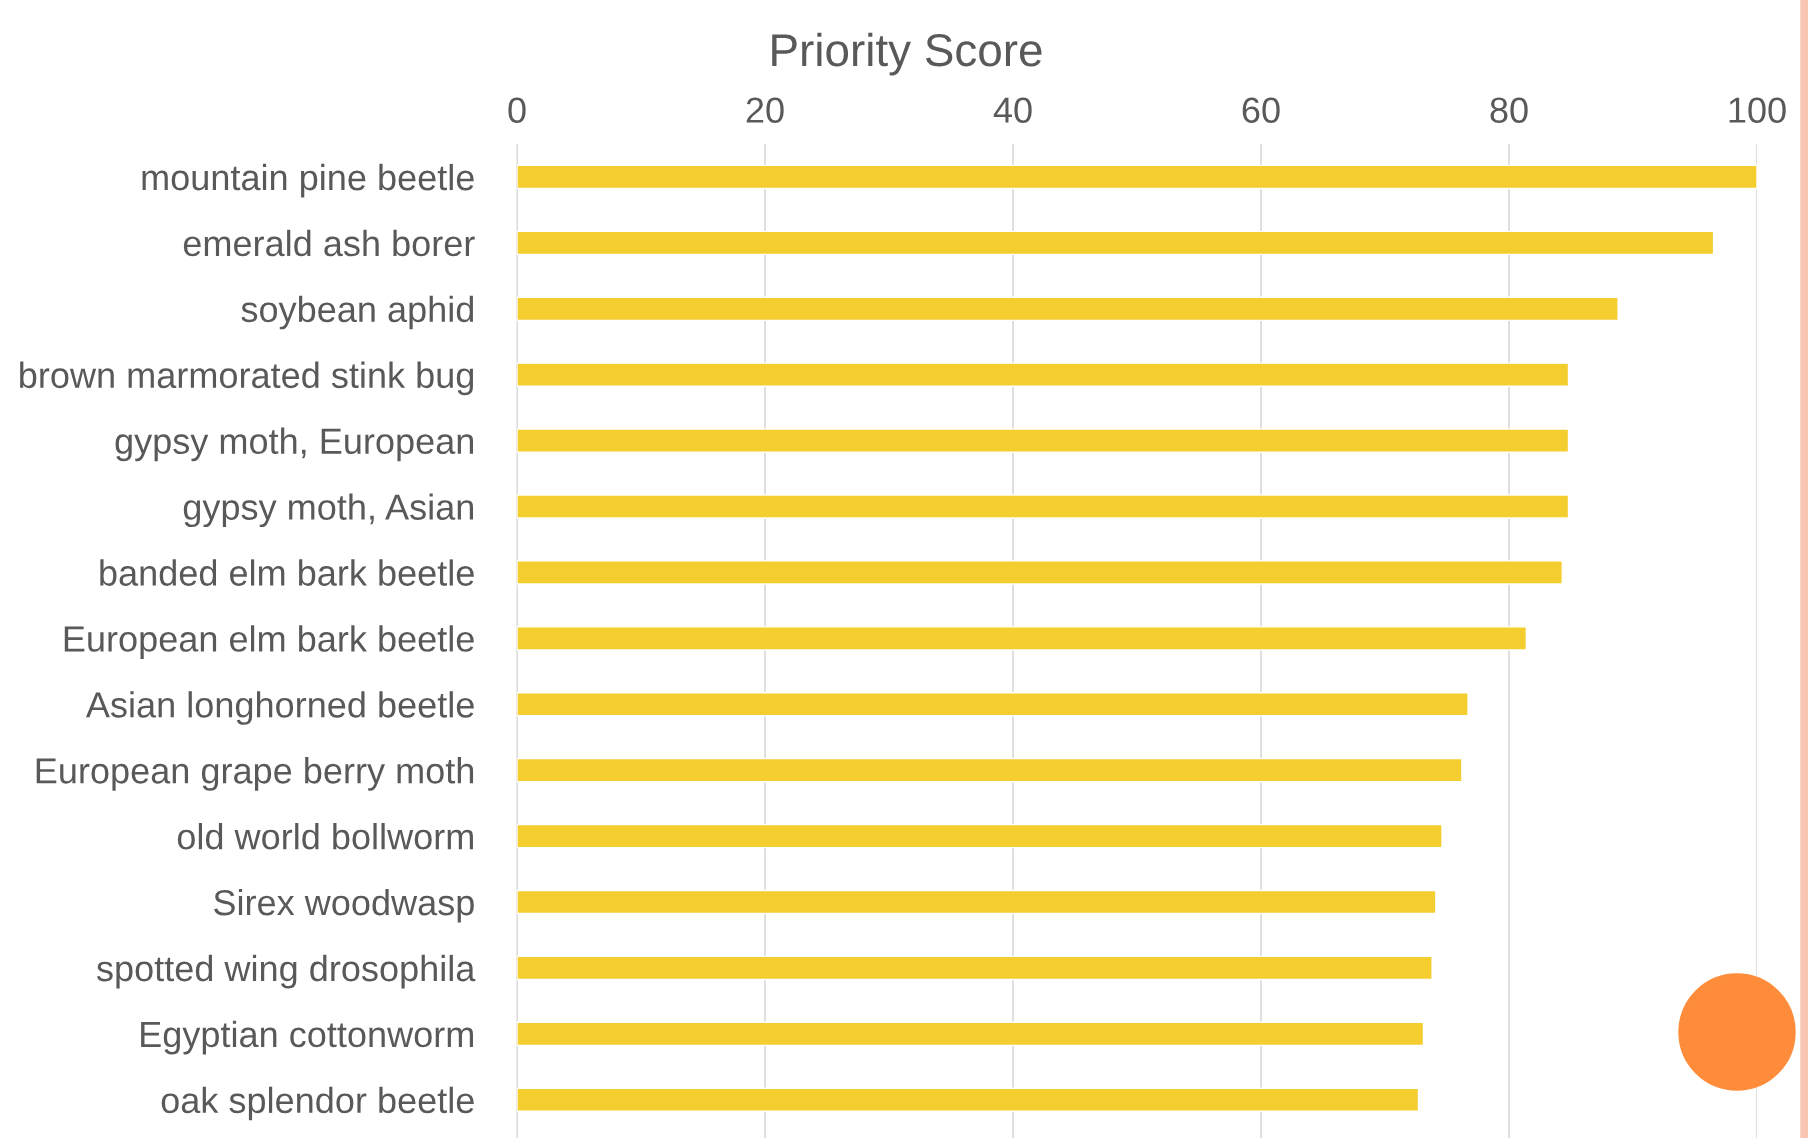 Image resolution: width=1808 pixels, height=1138 pixels. Describe the element at coordinates (344, 905) in the screenshot. I see `y-tick-label: Sirex woodwasp` at that location.